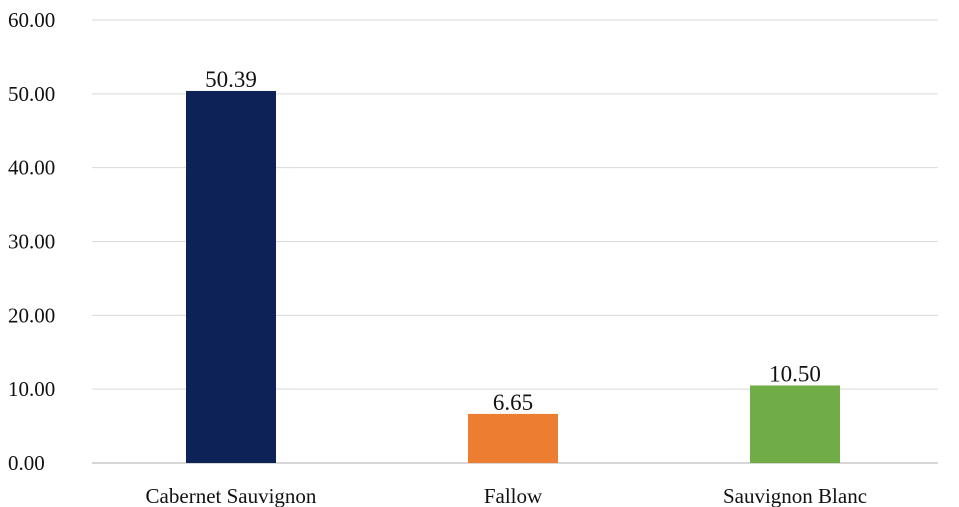 The height and width of the screenshot is (507, 959). What do you see at coordinates (31, 389) in the screenshot?
I see `y-tick-label: 10.00` at bounding box center [31, 389].